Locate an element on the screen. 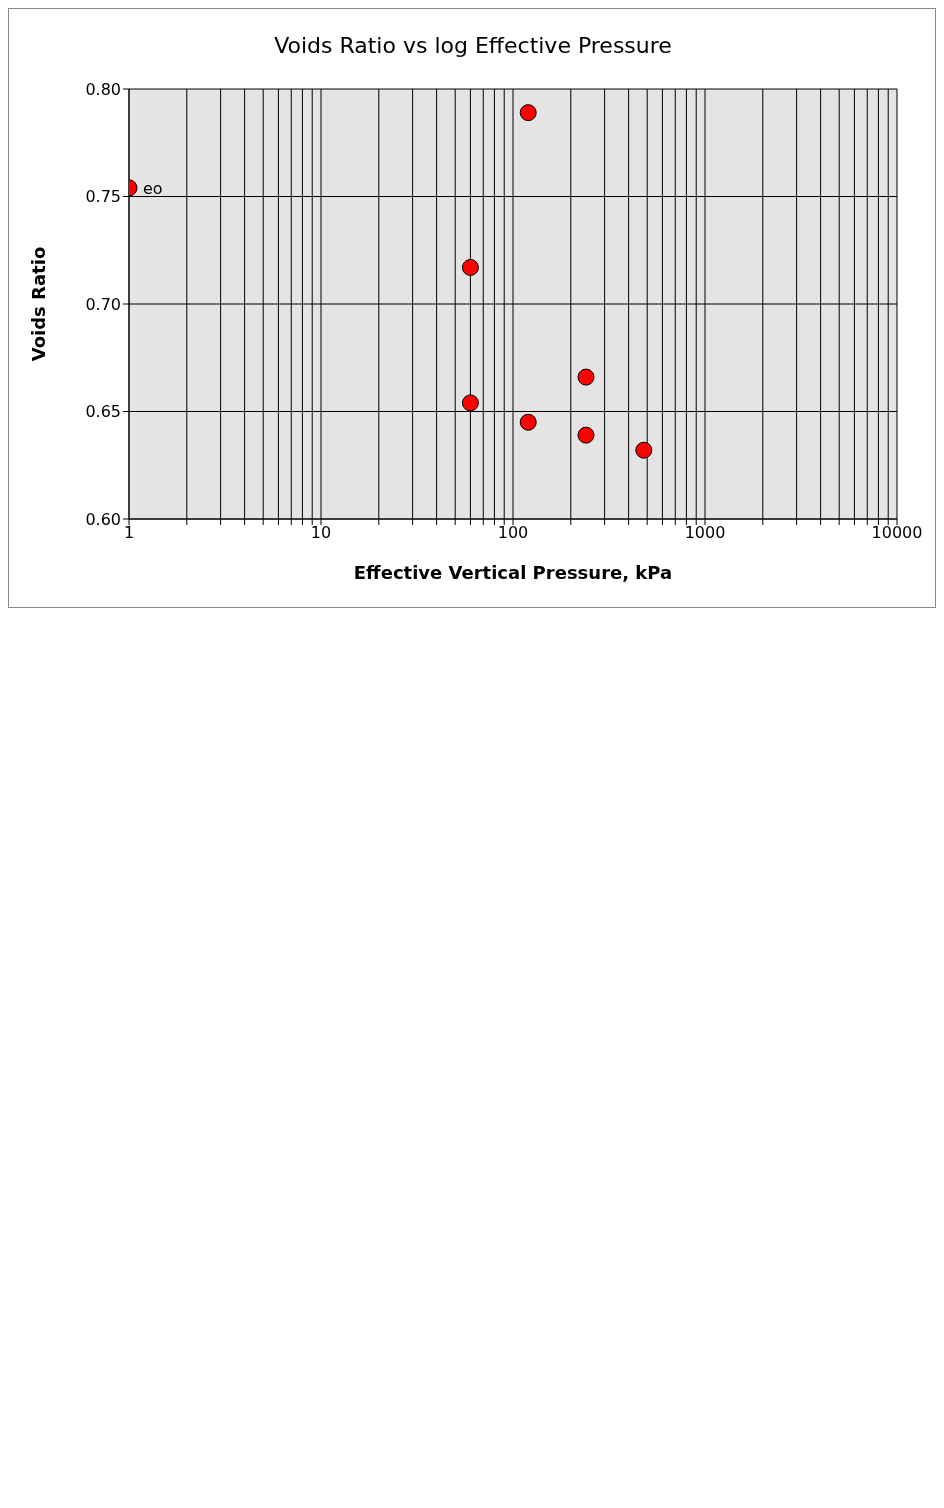  x-tick-label: 1000 is located at coordinates (705, 533).